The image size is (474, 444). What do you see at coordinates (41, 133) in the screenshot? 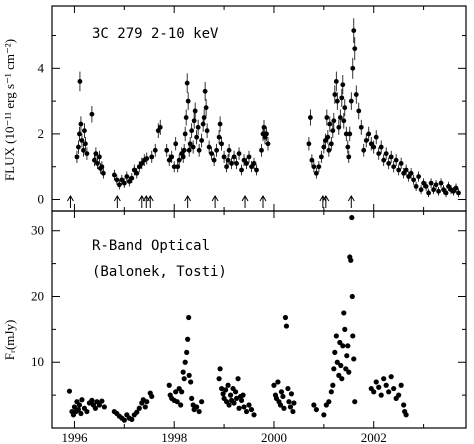
I see `xray-y-tick-label: 2` at bounding box center [41, 133].